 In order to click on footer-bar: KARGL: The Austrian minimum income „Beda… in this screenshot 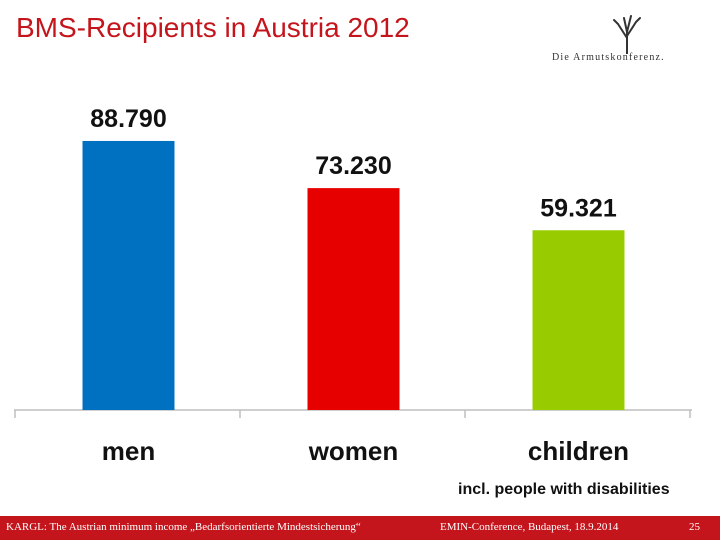, I will do `click(360, 528)`.